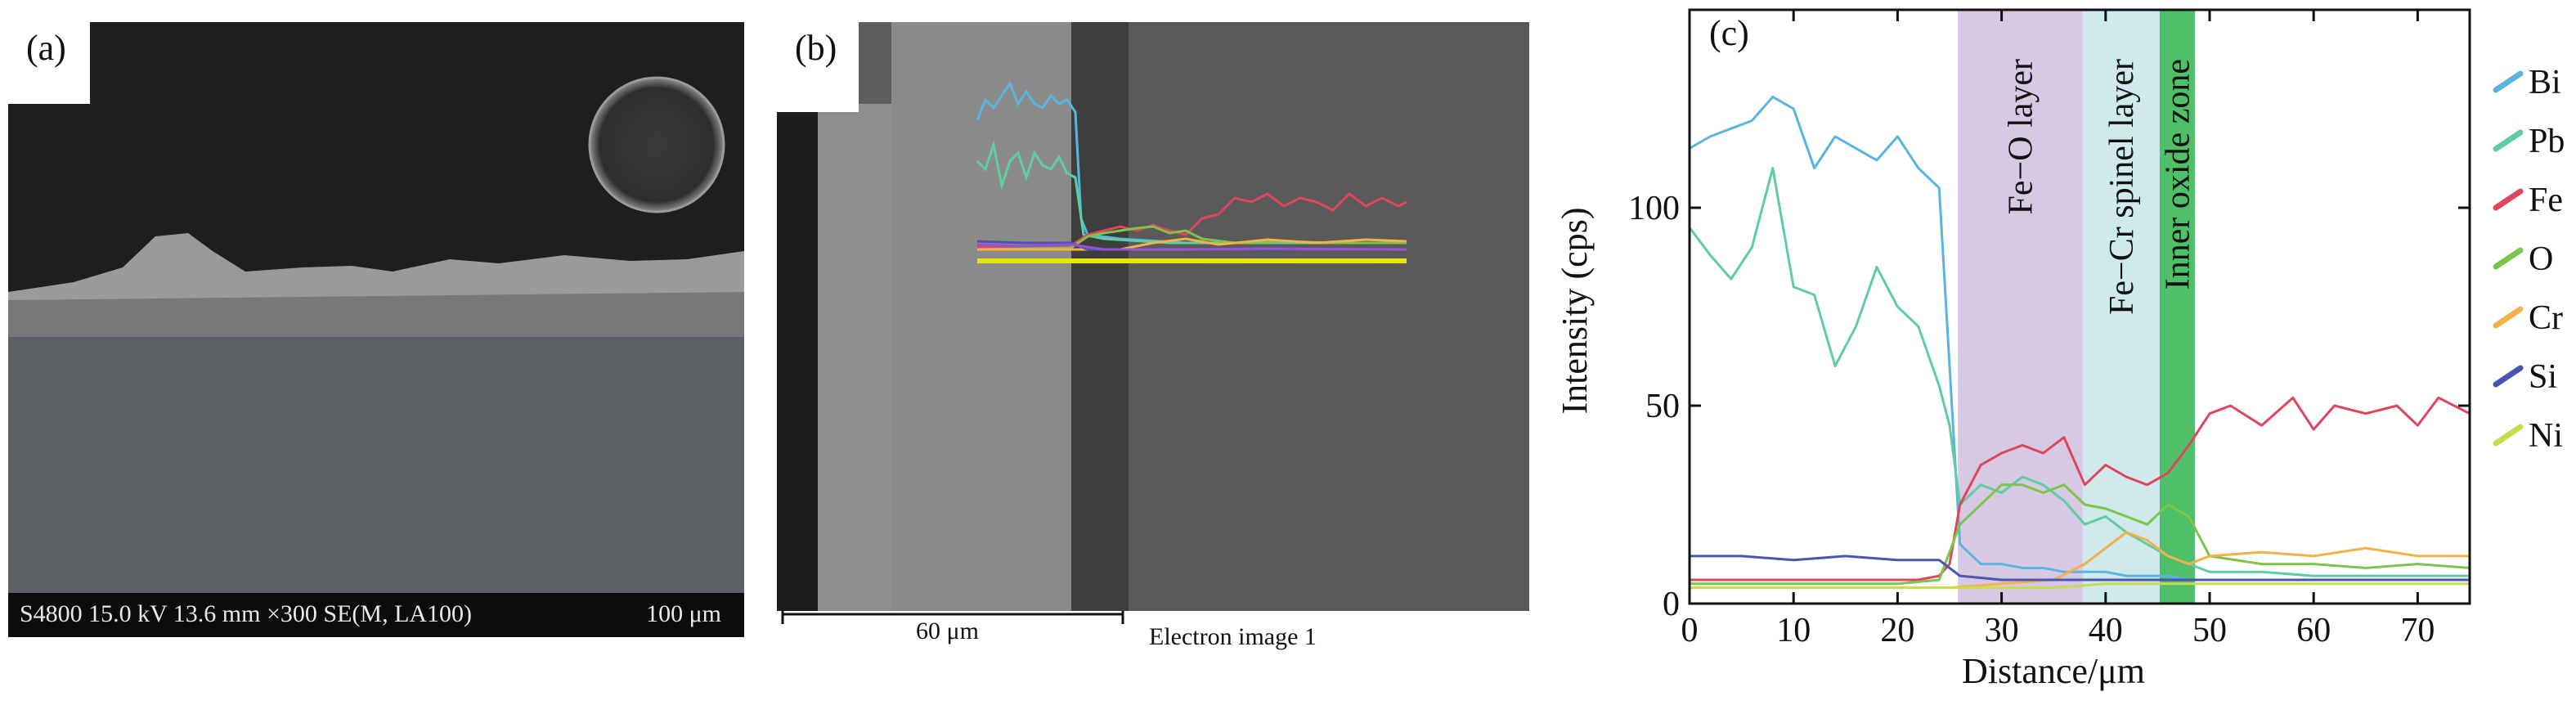 The height and width of the screenshot is (705, 2576). I want to click on panel-b-label: (b), so click(816, 49).